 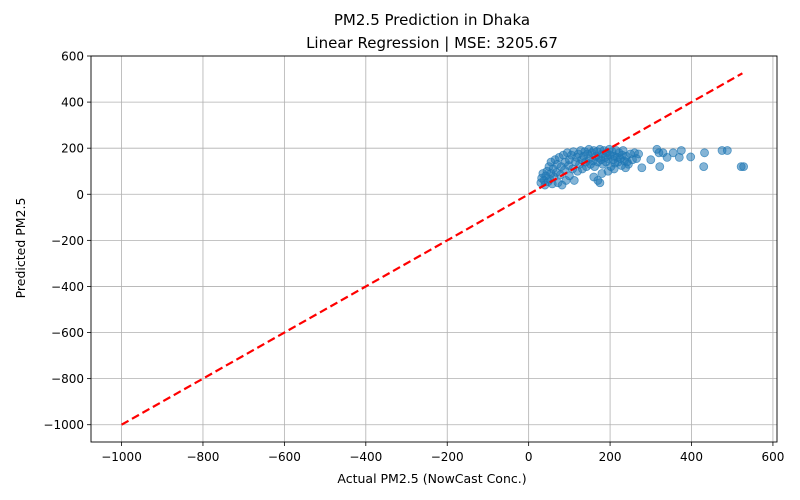 What do you see at coordinates (63, 425) in the screenshot?
I see `y-tick-label: −1000` at bounding box center [63, 425].